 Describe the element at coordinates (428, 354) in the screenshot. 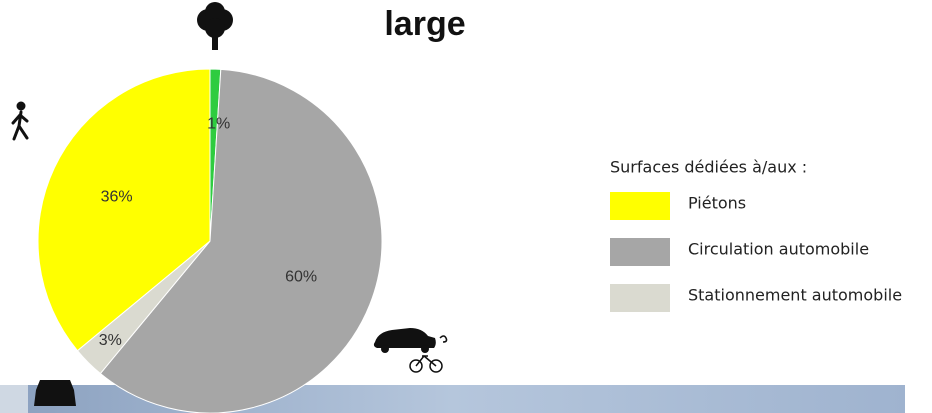

I see `bicycle-icon` at that location.